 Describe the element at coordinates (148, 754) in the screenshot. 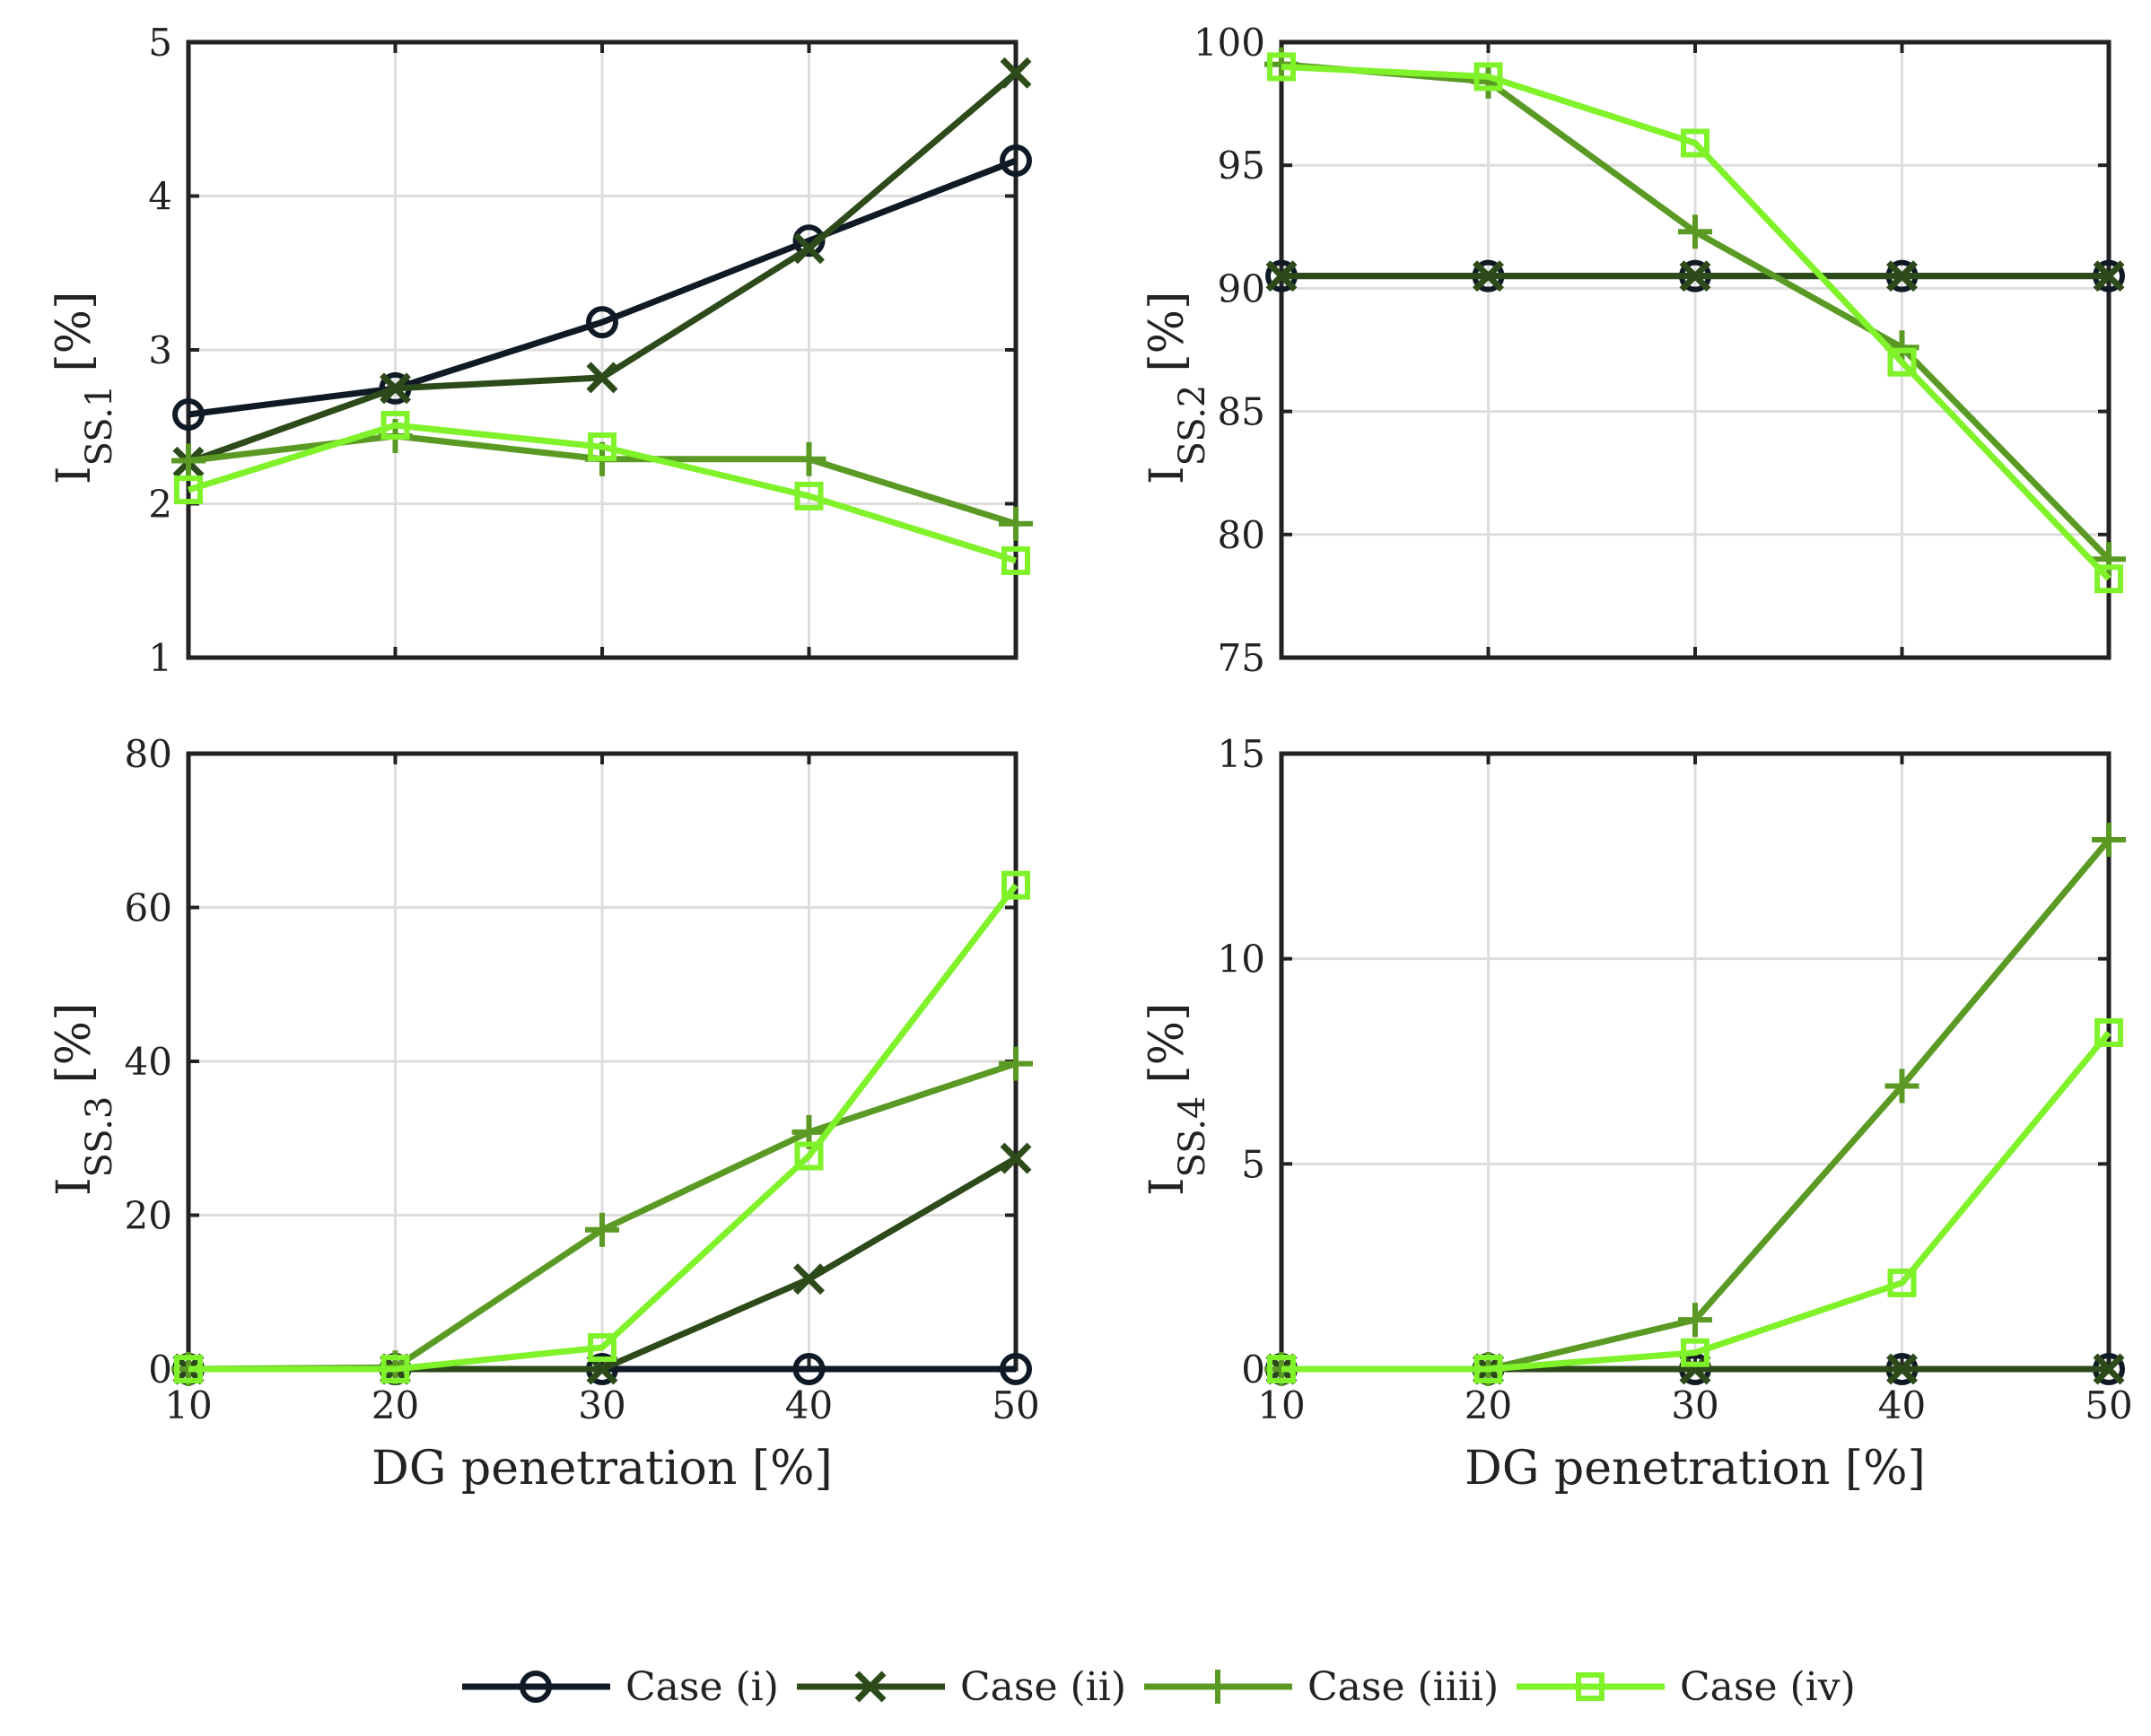

I see `y-tick-label: 80` at that location.